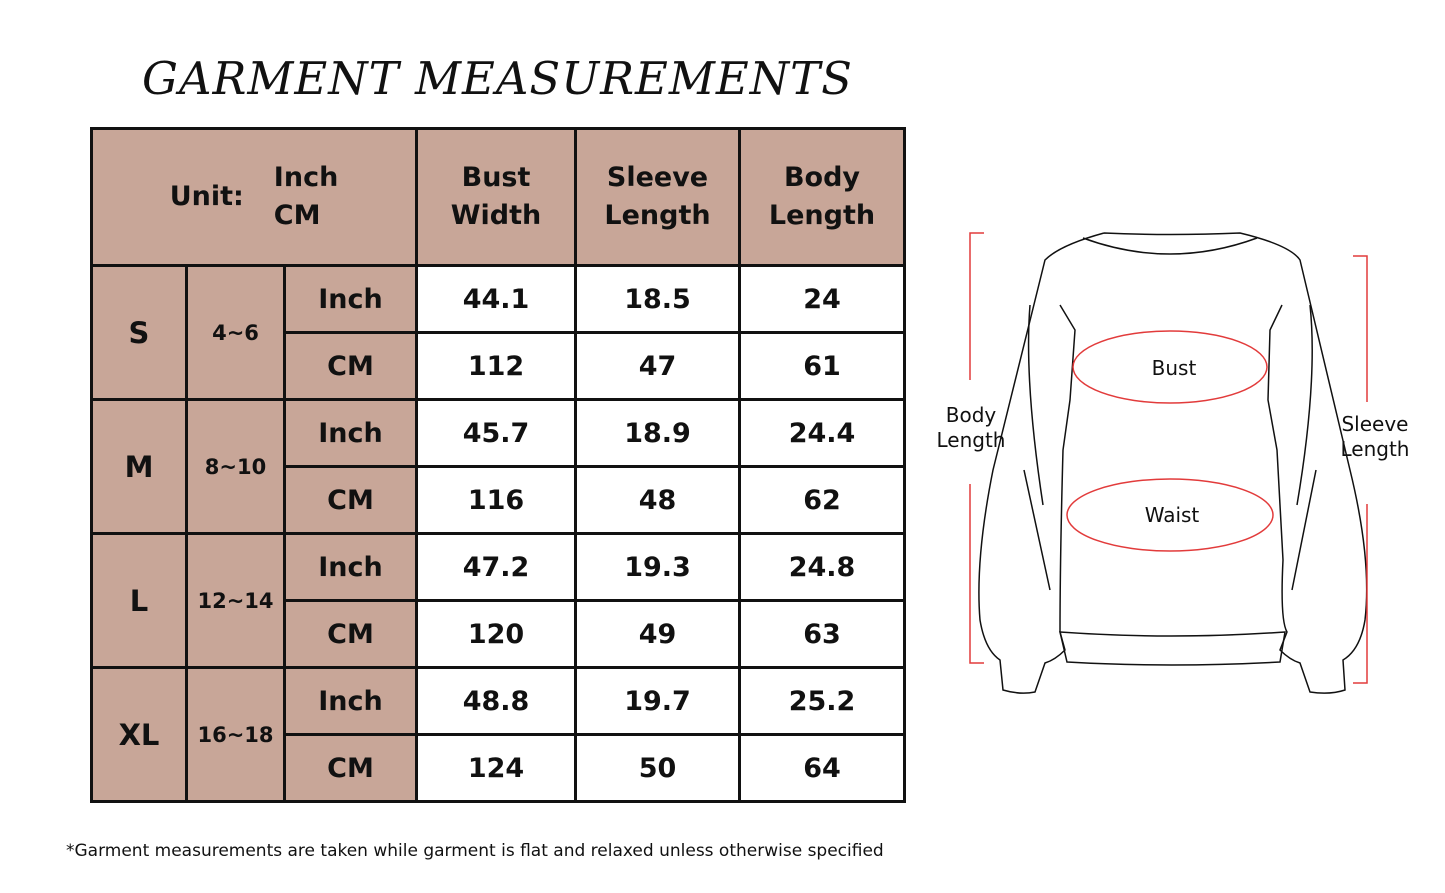 The image size is (1445, 893). What do you see at coordinates (1173, 463) in the screenshot?
I see `sweater-outline-icon` at bounding box center [1173, 463].